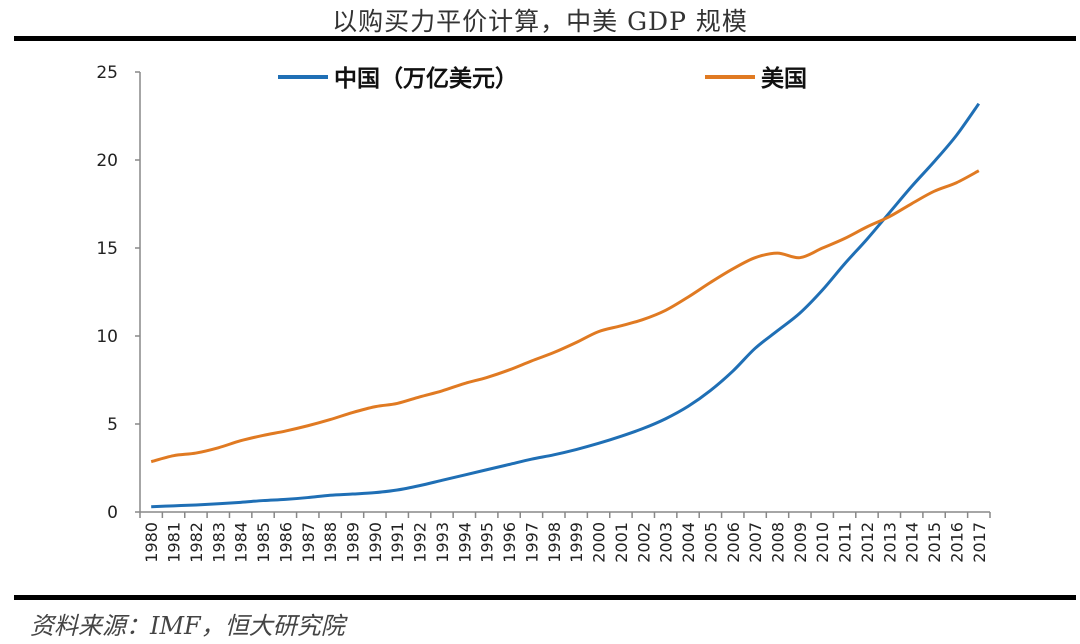 Image resolution: width=1080 pixels, height=644 pixels. I want to click on x-tick-label: 1988, so click(330, 542).